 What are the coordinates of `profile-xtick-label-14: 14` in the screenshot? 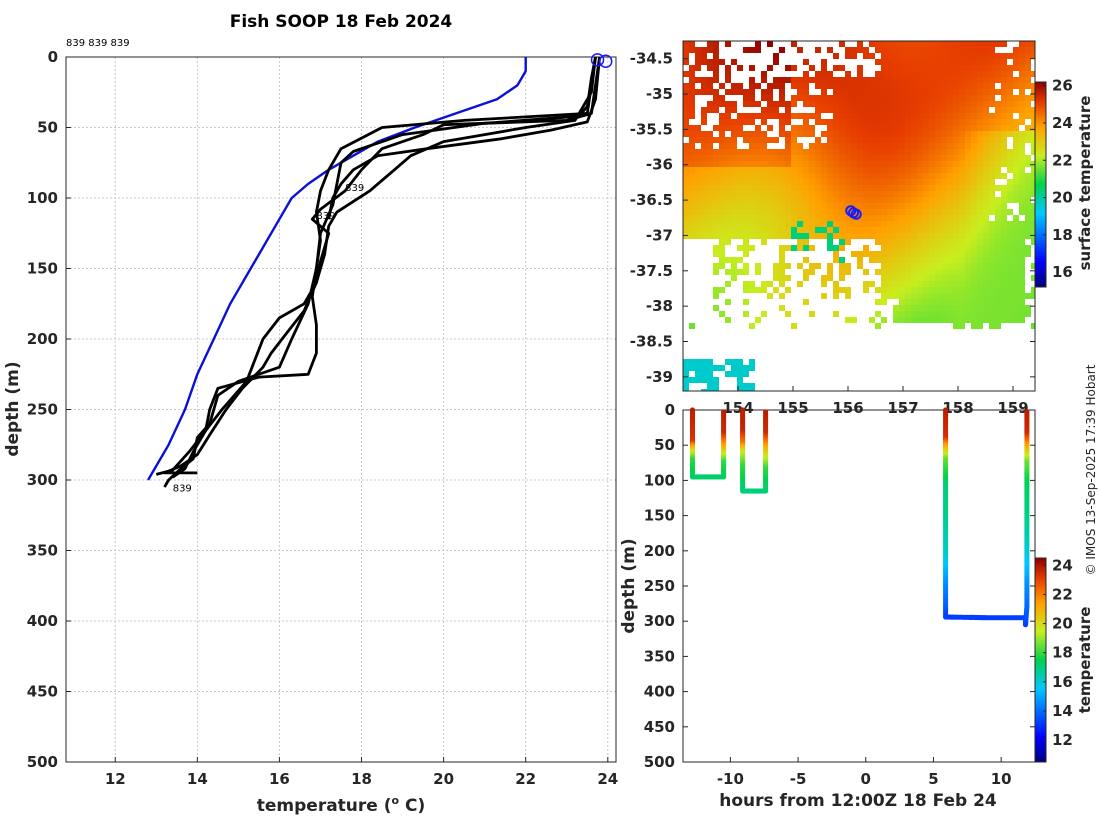 It's located at (197, 779).